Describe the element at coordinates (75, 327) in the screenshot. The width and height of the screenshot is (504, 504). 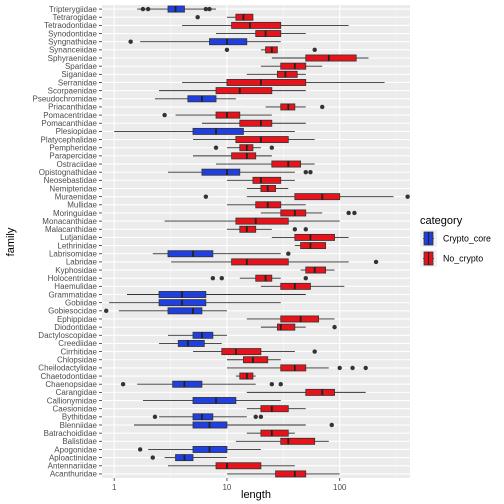
I see `y-tick-label: Diodontidae` at that location.